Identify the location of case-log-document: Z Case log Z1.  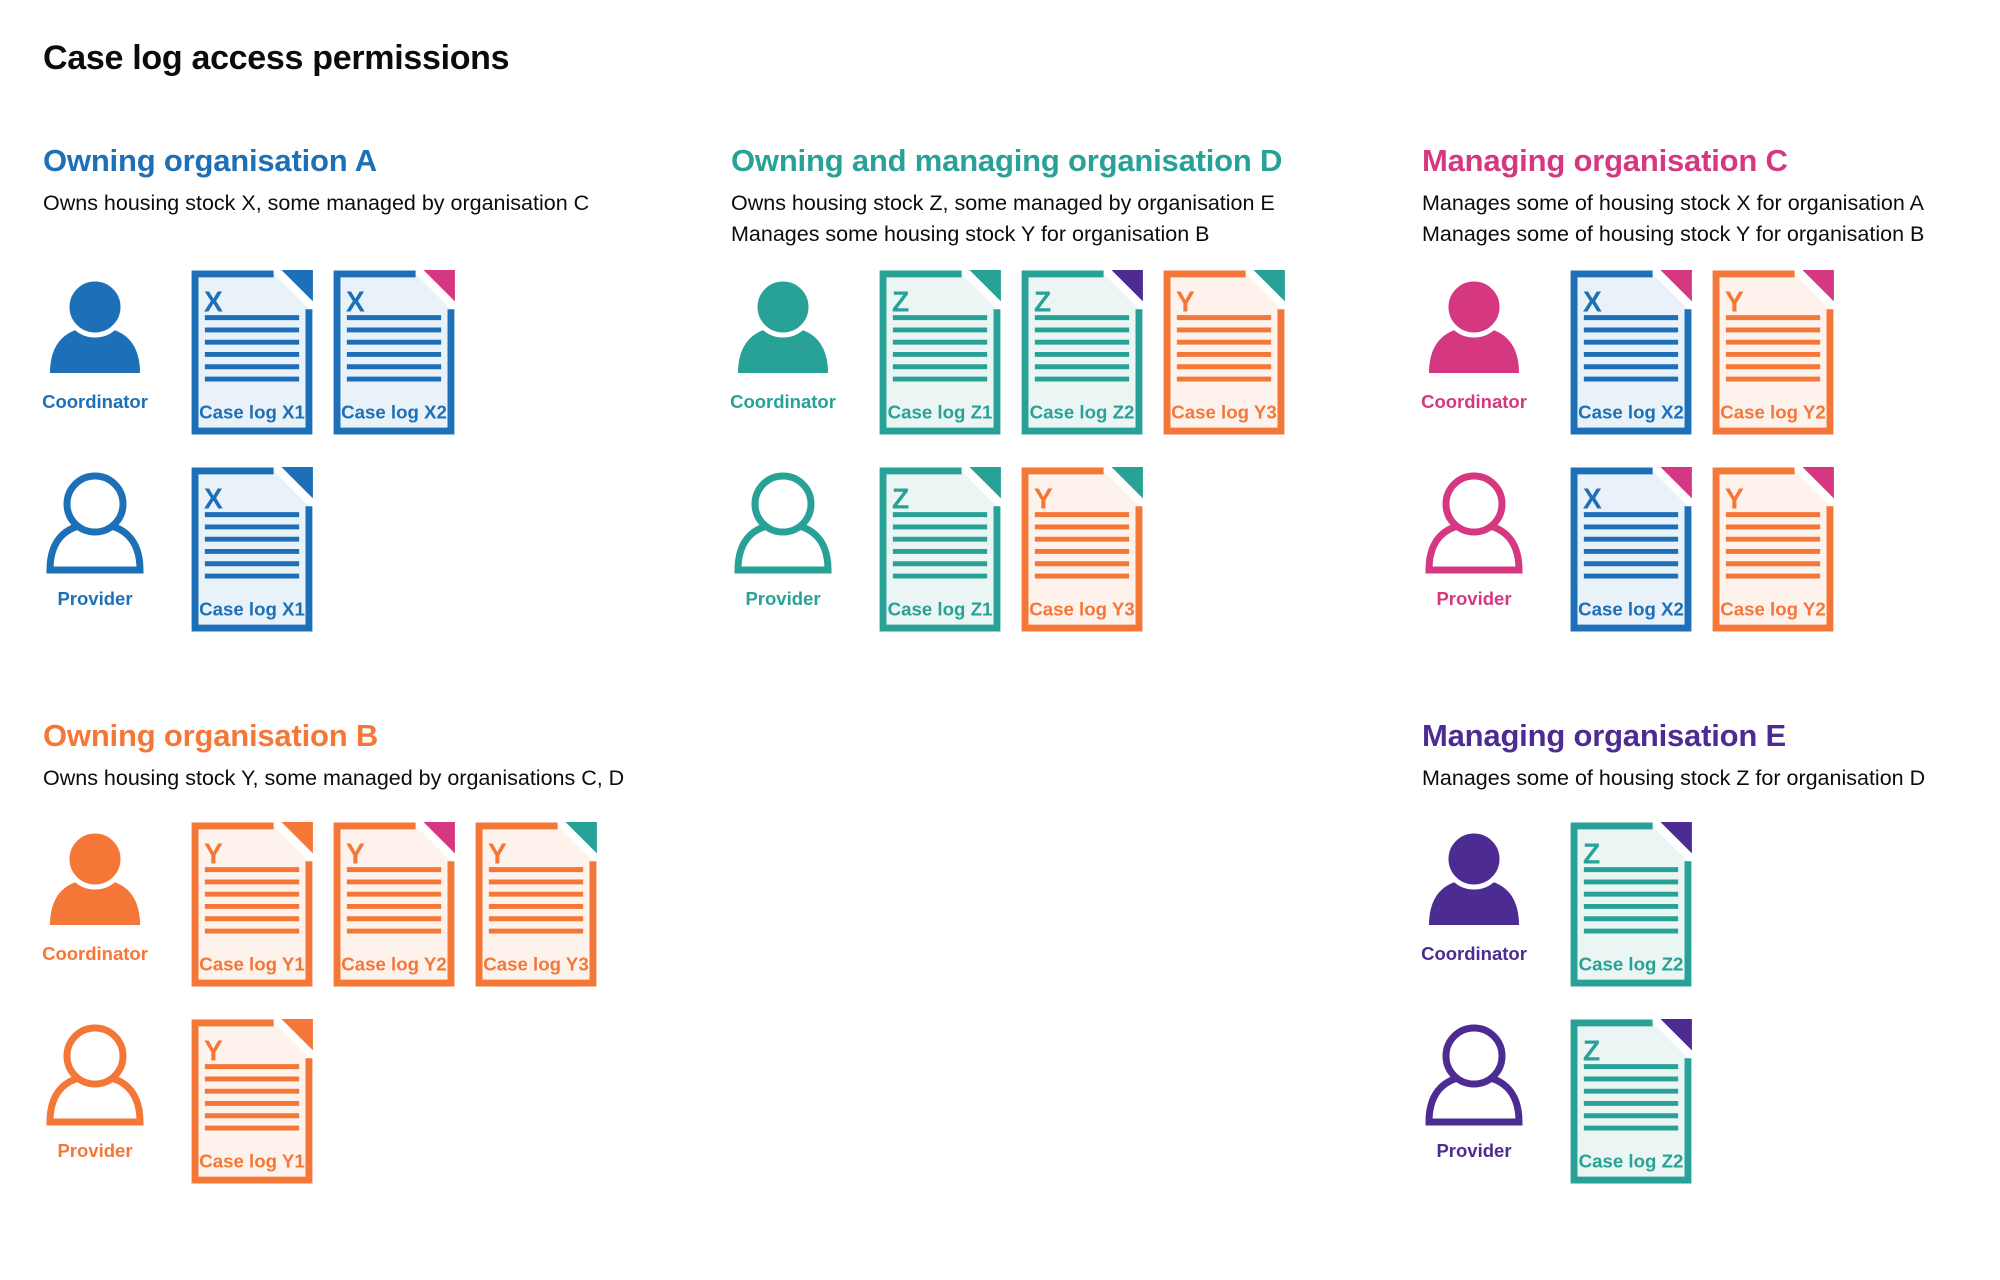
(940, 352).